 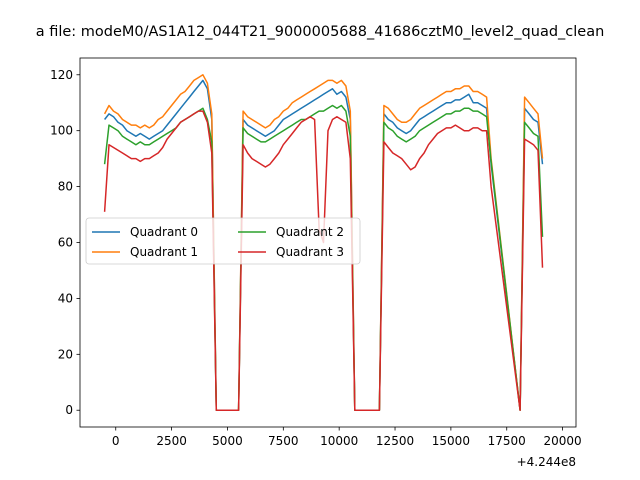 What do you see at coordinates (65, 298) in the screenshot?
I see `y-tick-label: 40` at bounding box center [65, 298].